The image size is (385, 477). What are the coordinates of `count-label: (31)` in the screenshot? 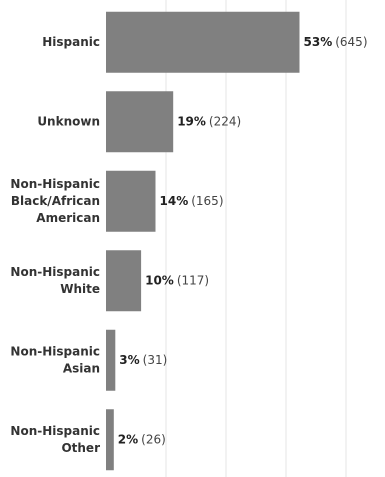 It's located at (155, 359).